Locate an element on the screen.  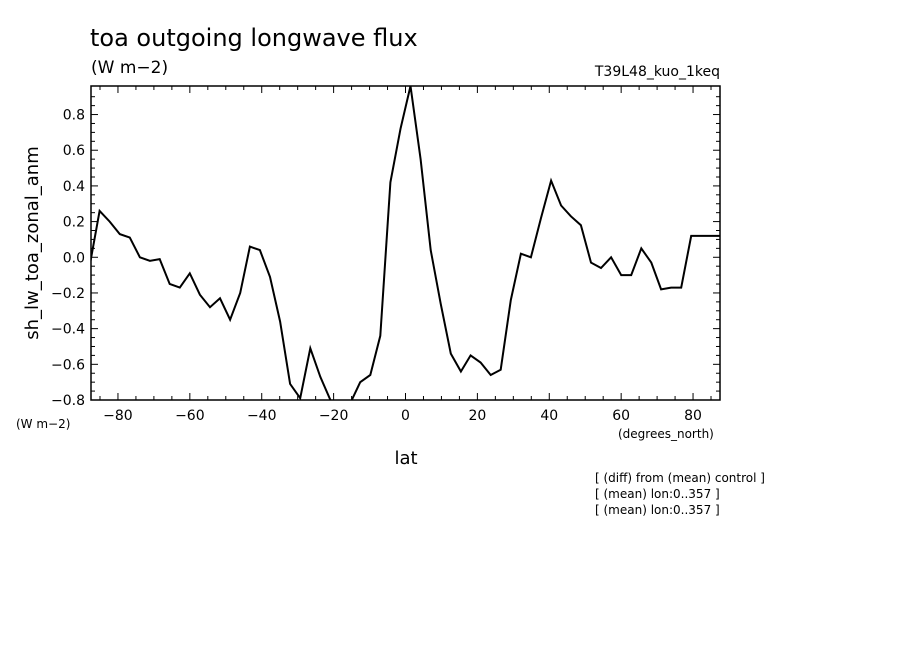
chart-title: toa outgoing longwave flux is located at coordinates (254, 38).